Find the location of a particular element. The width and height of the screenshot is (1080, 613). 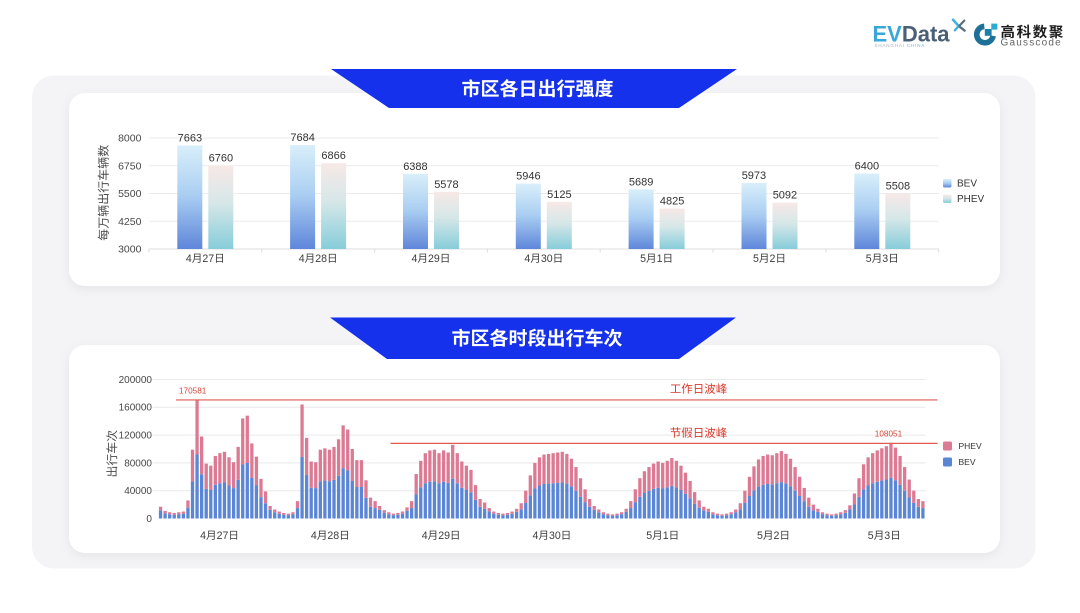

svg-text: 6400 is located at coordinates (867, 167).